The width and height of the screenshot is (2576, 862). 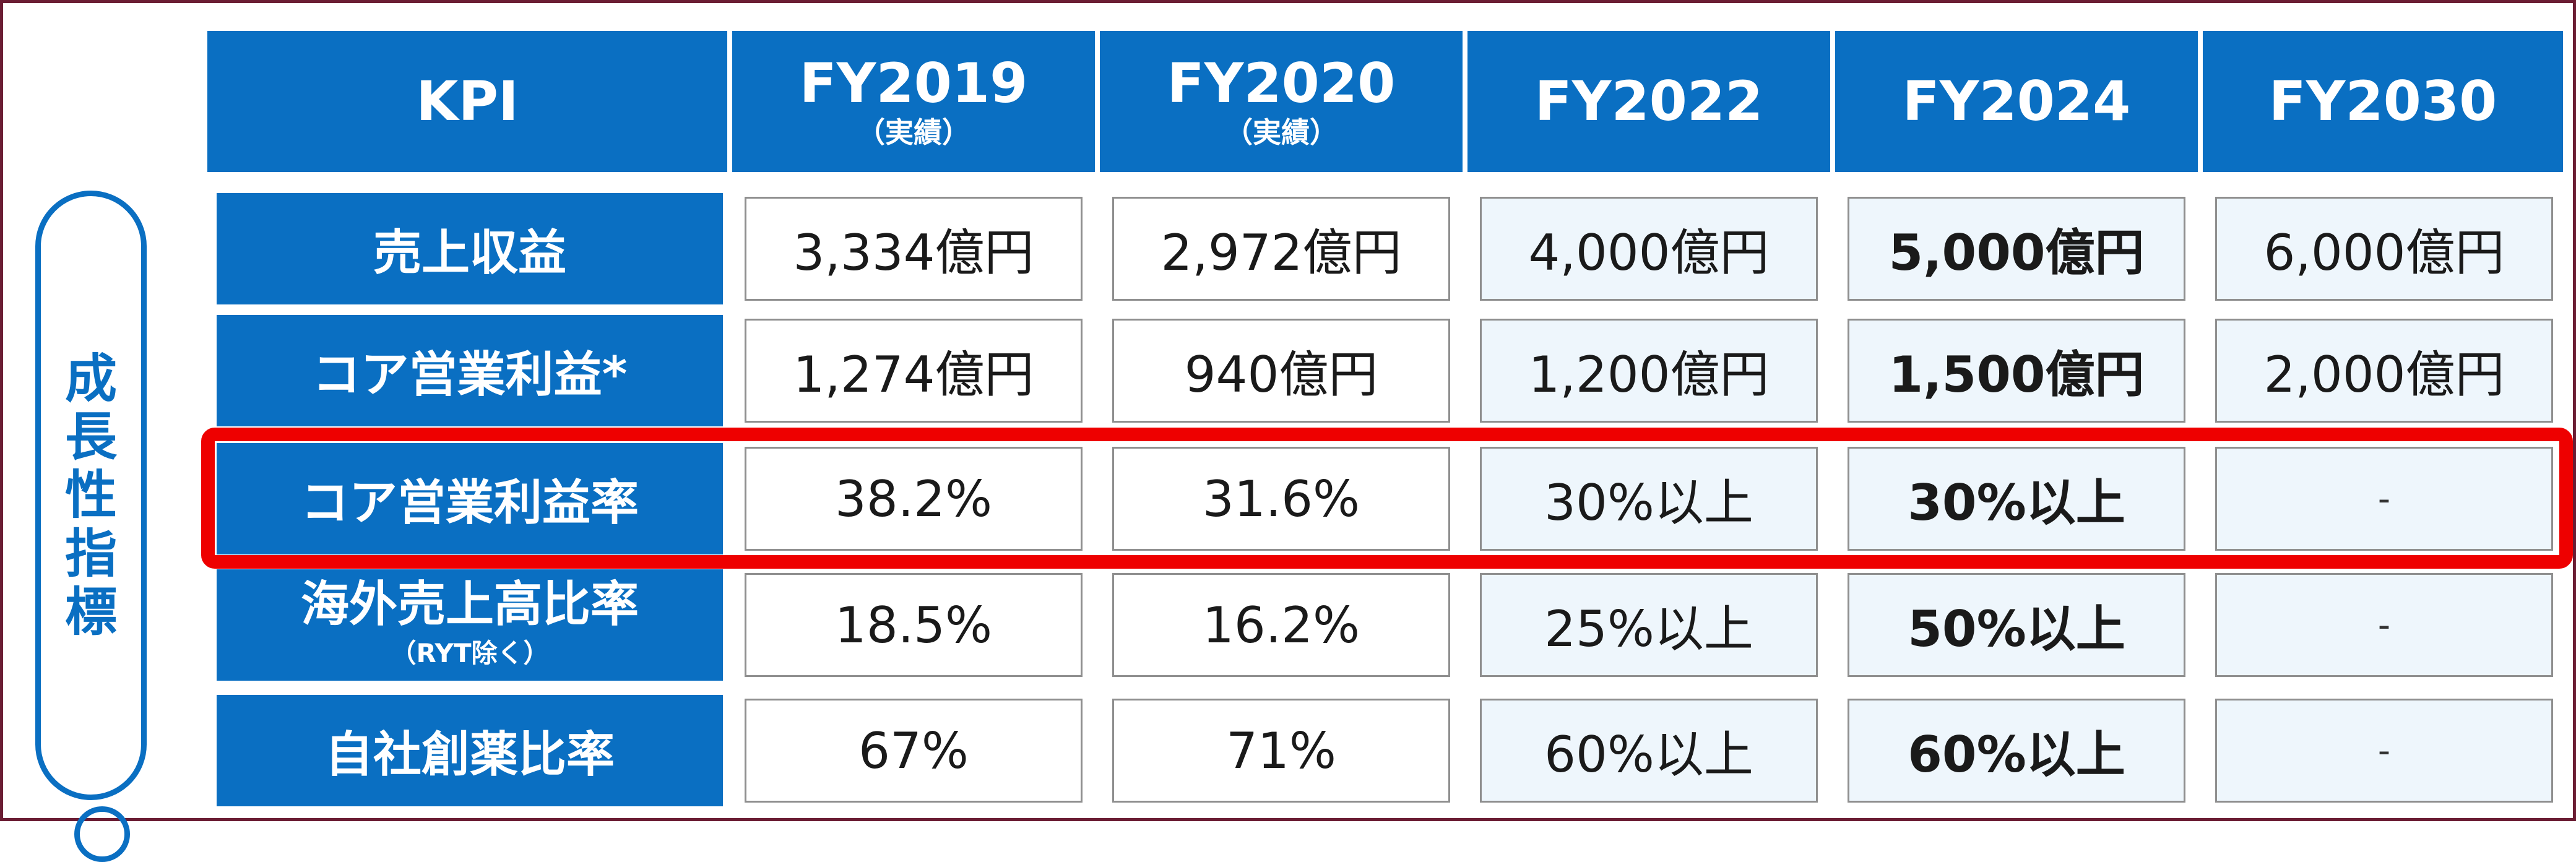 I want to click on table-cell: 3,334億円, so click(x=914, y=249).